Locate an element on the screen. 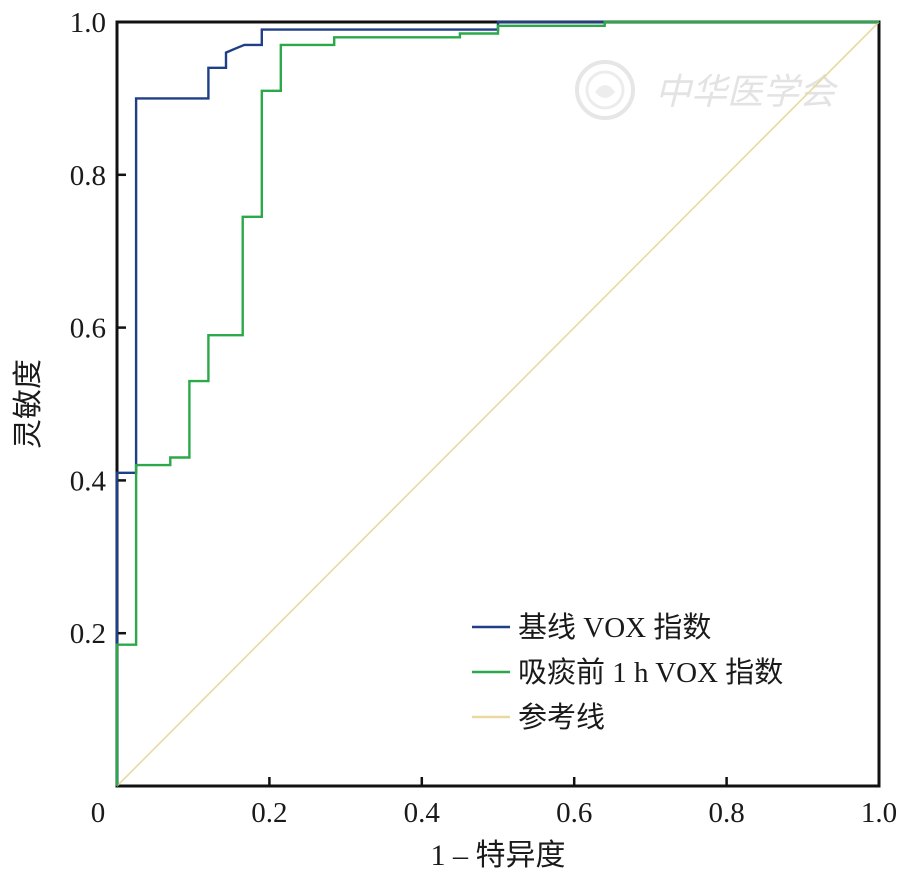 The image size is (915, 876). y-tick-label: 0.8 is located at coordinates (88, 176).